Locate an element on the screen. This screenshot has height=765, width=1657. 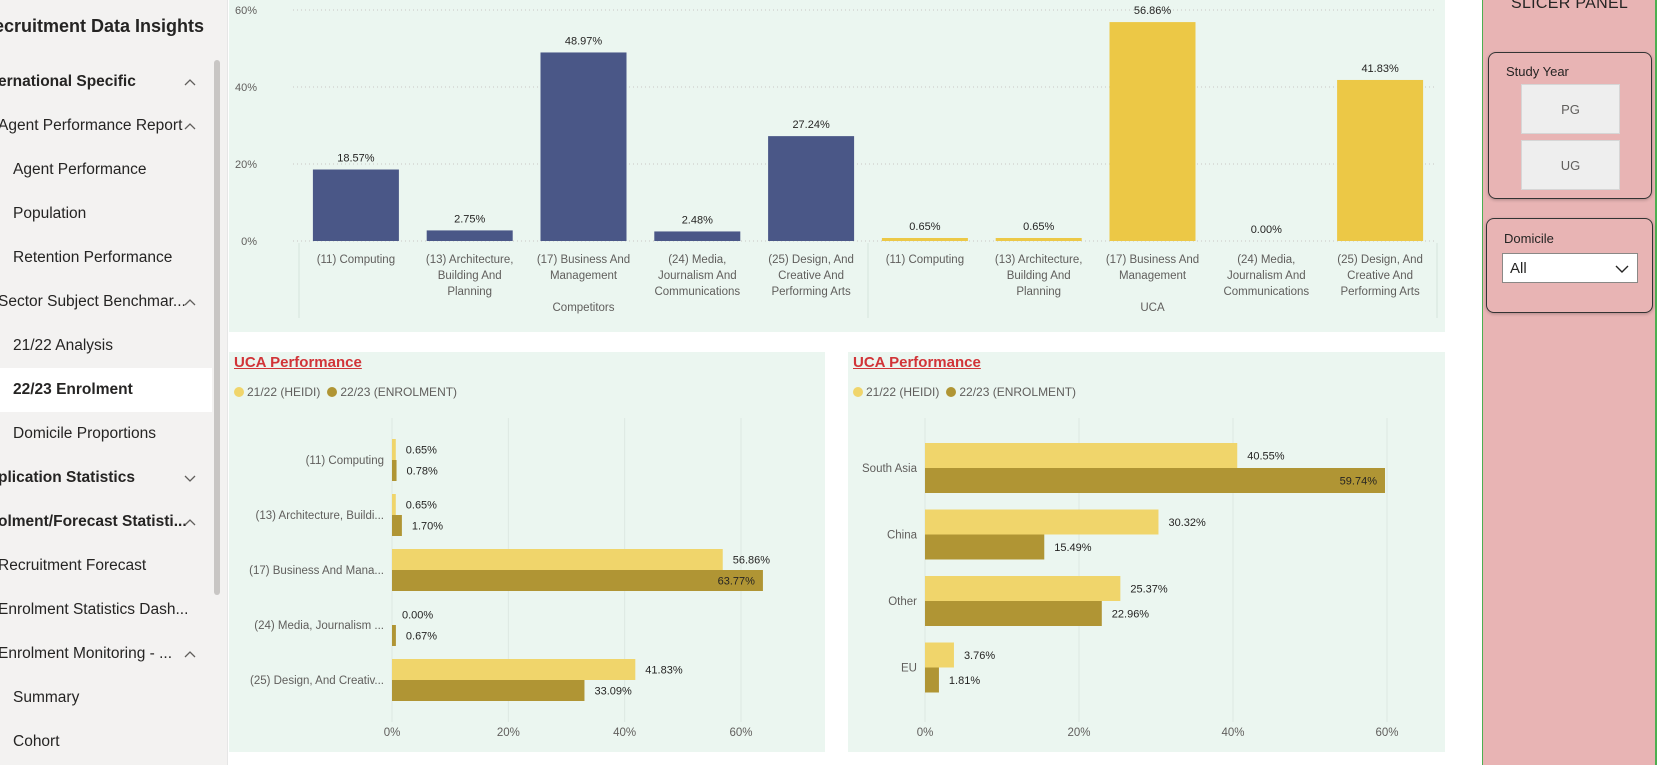
category-label: China is located at coordinates (902, 536).